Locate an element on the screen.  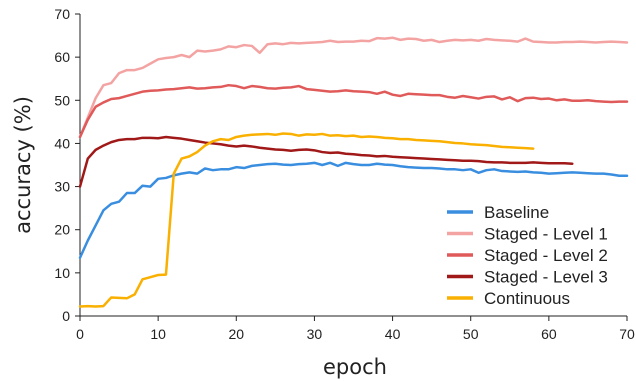
x-tick-label: 60 is located at coordinates (549, 334).